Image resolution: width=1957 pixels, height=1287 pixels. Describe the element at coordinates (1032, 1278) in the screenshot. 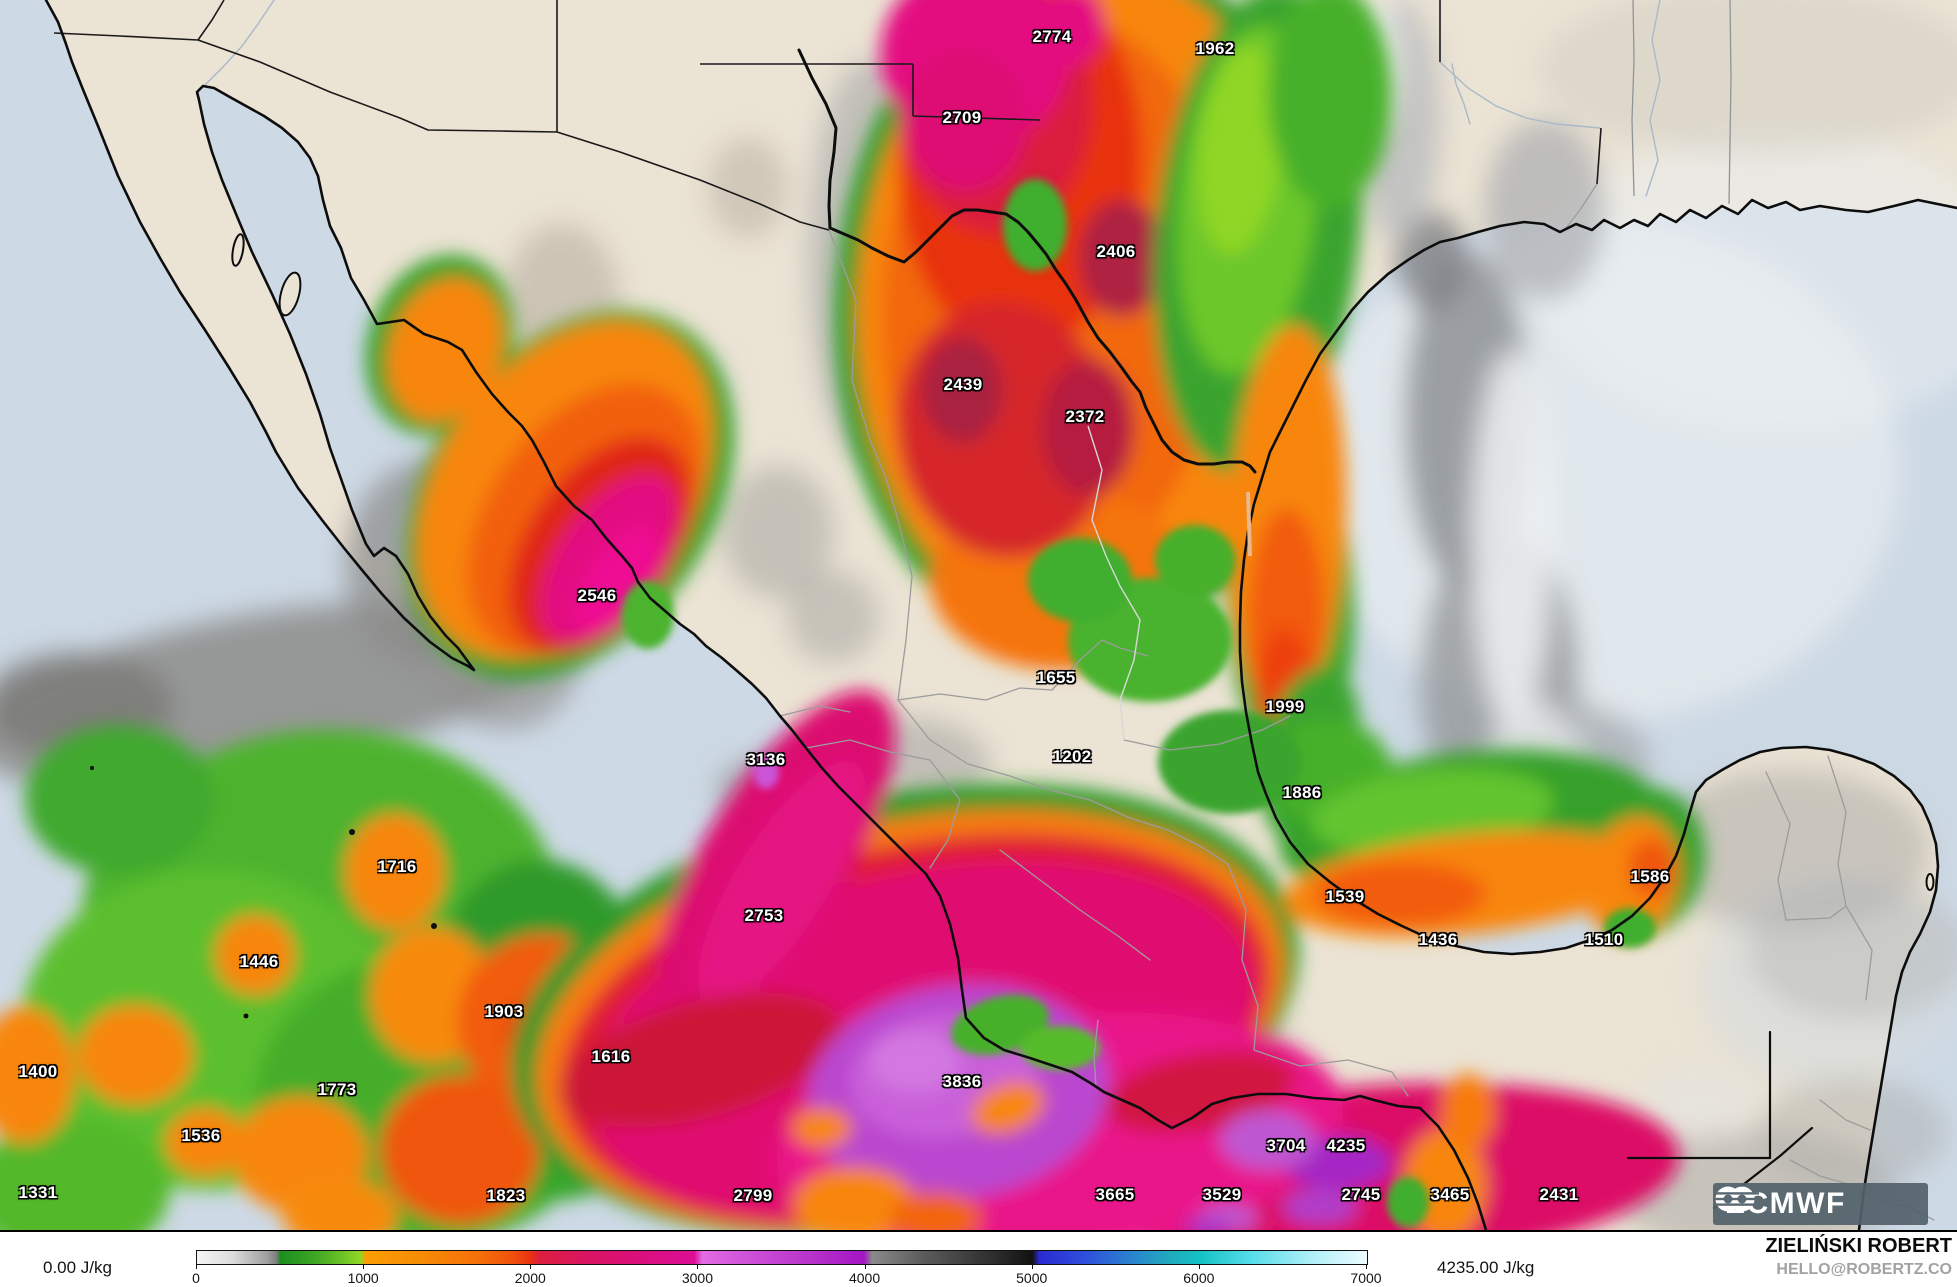

I see `legend-tick-label: 5000` at that location.